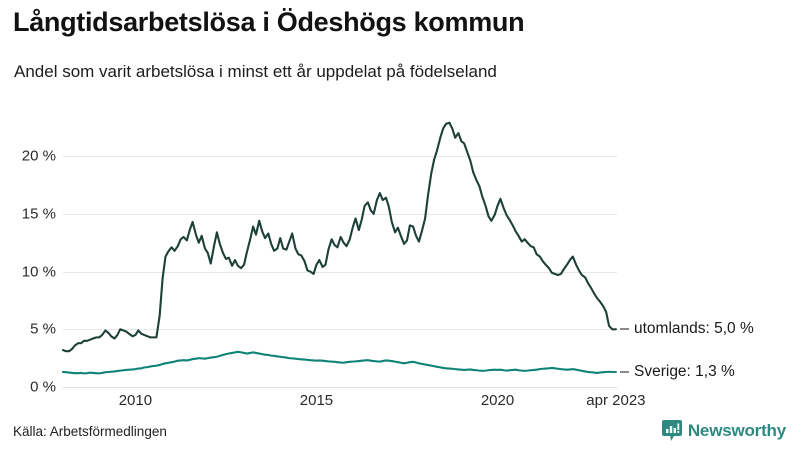  What do you see at coordinates (624, 371) in the screenshot?
I see `series-dash-sverige` at bounding box center [624, 371].